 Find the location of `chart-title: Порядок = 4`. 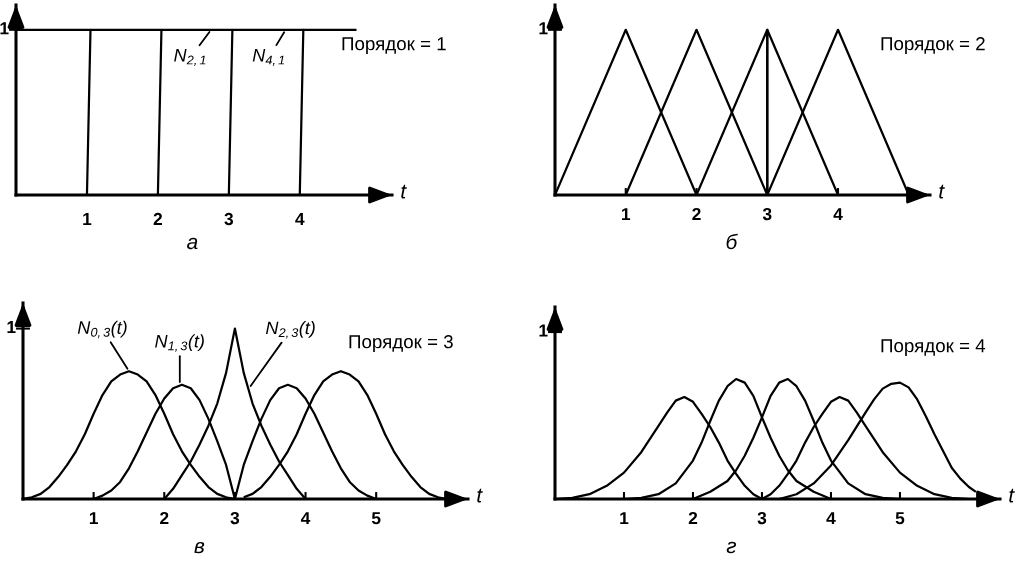

chart-title: Порядок = 4 is located at coordinates (933, 348).